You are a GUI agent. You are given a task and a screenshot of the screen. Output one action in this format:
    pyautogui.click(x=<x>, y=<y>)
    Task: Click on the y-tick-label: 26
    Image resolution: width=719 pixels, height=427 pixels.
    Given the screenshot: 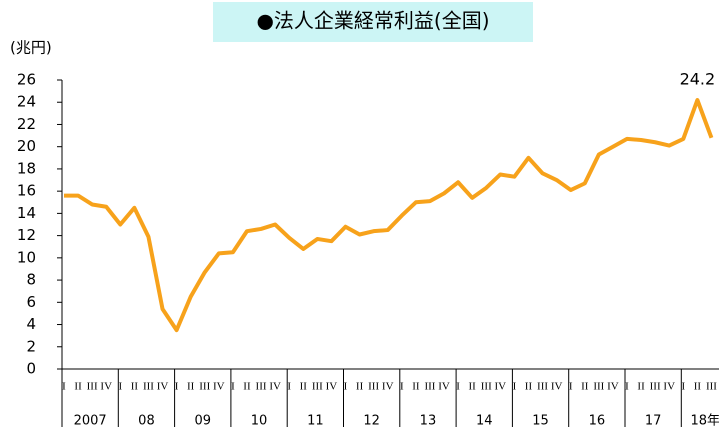 What is the action you would take?
    pyautogui.click(x=26, y=80)
    